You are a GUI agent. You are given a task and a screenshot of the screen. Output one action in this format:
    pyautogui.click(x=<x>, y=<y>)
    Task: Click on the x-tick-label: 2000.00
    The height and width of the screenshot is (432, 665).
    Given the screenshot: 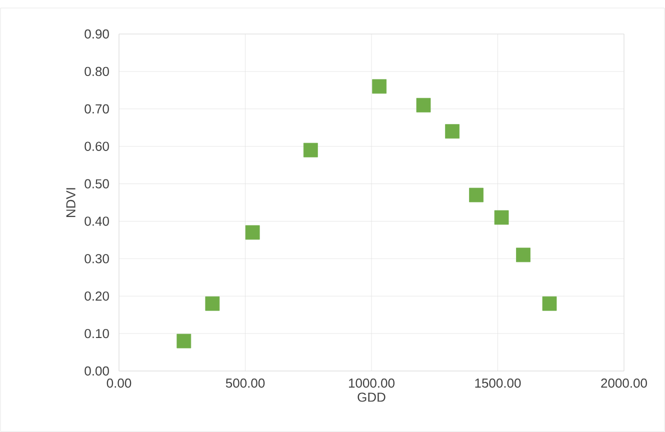 What is the action you would take?
    pyautogui.click(x=624, y=383)
    